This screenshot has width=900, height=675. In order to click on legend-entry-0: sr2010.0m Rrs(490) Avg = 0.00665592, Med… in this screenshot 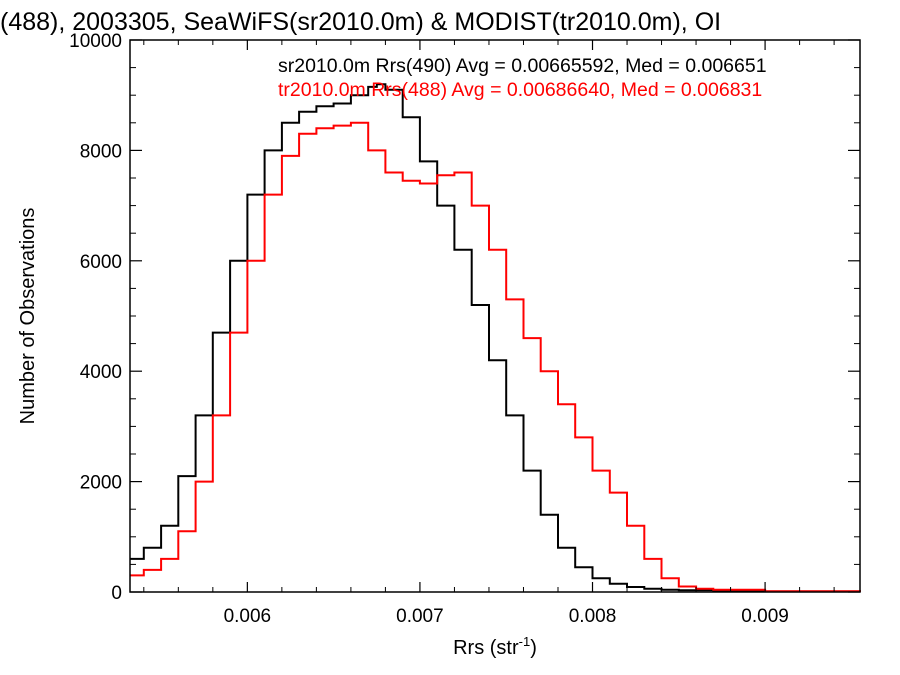, I will do `click(522, 66)`.